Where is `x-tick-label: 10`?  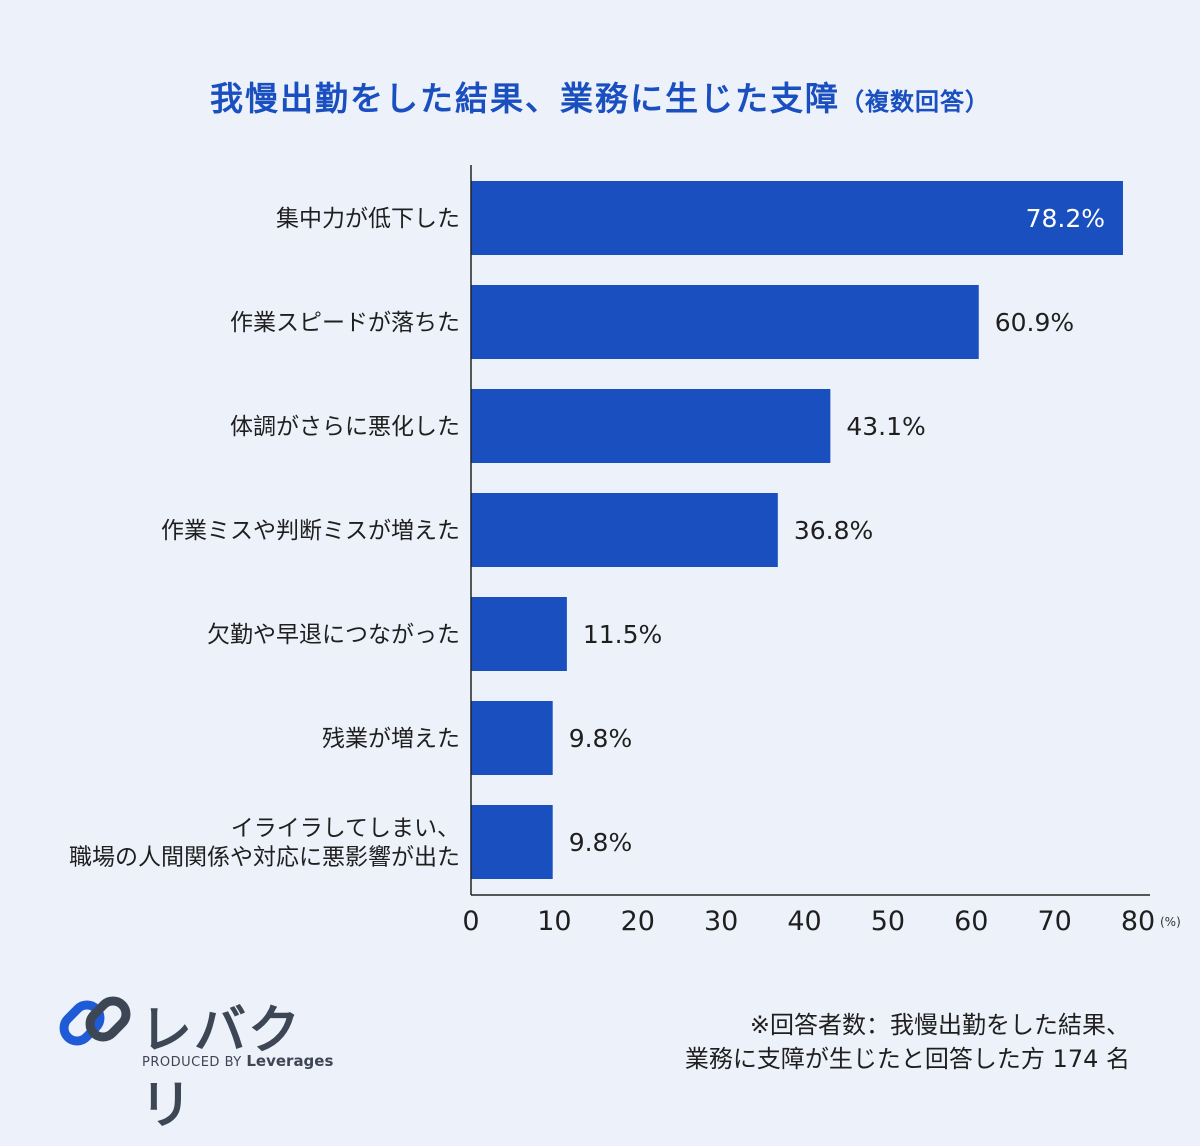 x-tick-label: 10 is located at coordinates (554, 921).